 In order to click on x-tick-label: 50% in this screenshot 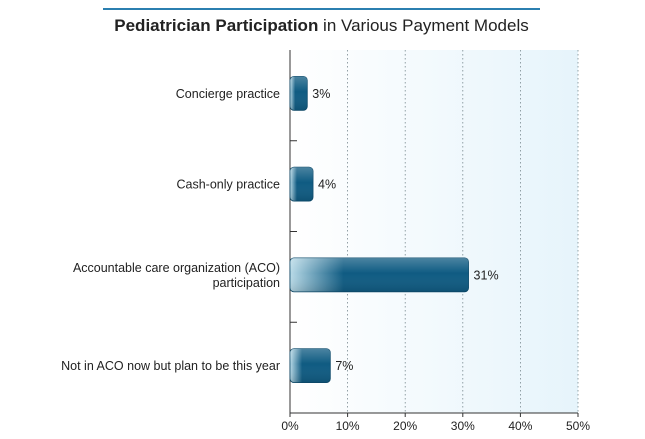, I will do `click(578, 426)`.